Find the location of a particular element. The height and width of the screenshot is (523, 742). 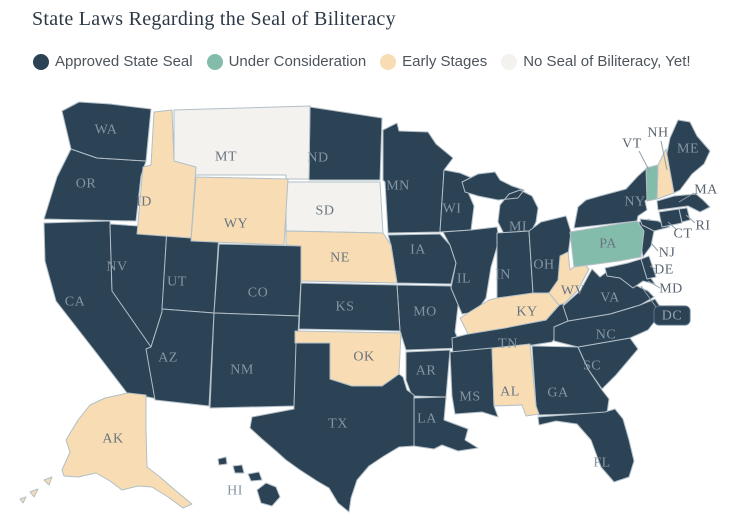

state-MS is located at coordinates (474, 382).